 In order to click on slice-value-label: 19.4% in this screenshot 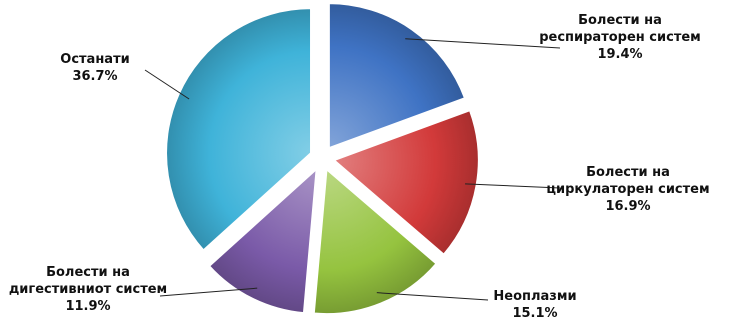, I will do `click(619, 54)`.